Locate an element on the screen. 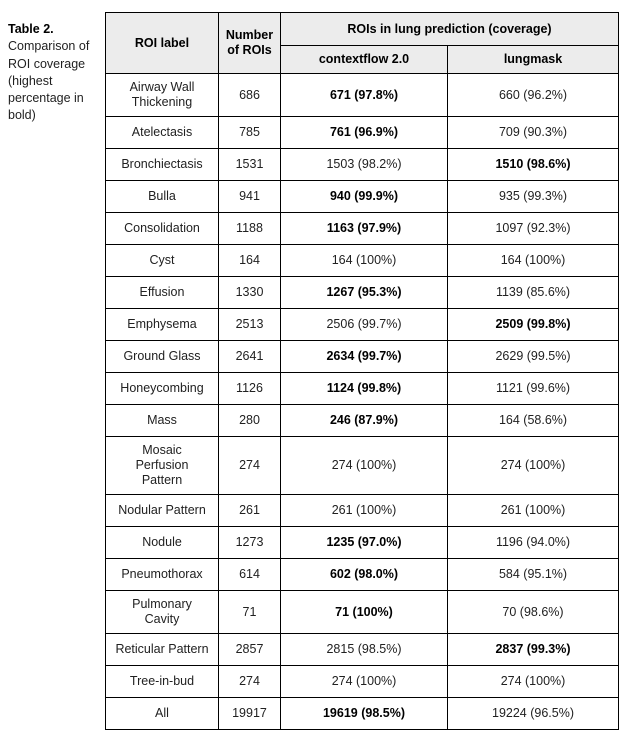 This screenshot has width=624, height=736. caption-title: Table 2. is located at coordinates (31, 29).